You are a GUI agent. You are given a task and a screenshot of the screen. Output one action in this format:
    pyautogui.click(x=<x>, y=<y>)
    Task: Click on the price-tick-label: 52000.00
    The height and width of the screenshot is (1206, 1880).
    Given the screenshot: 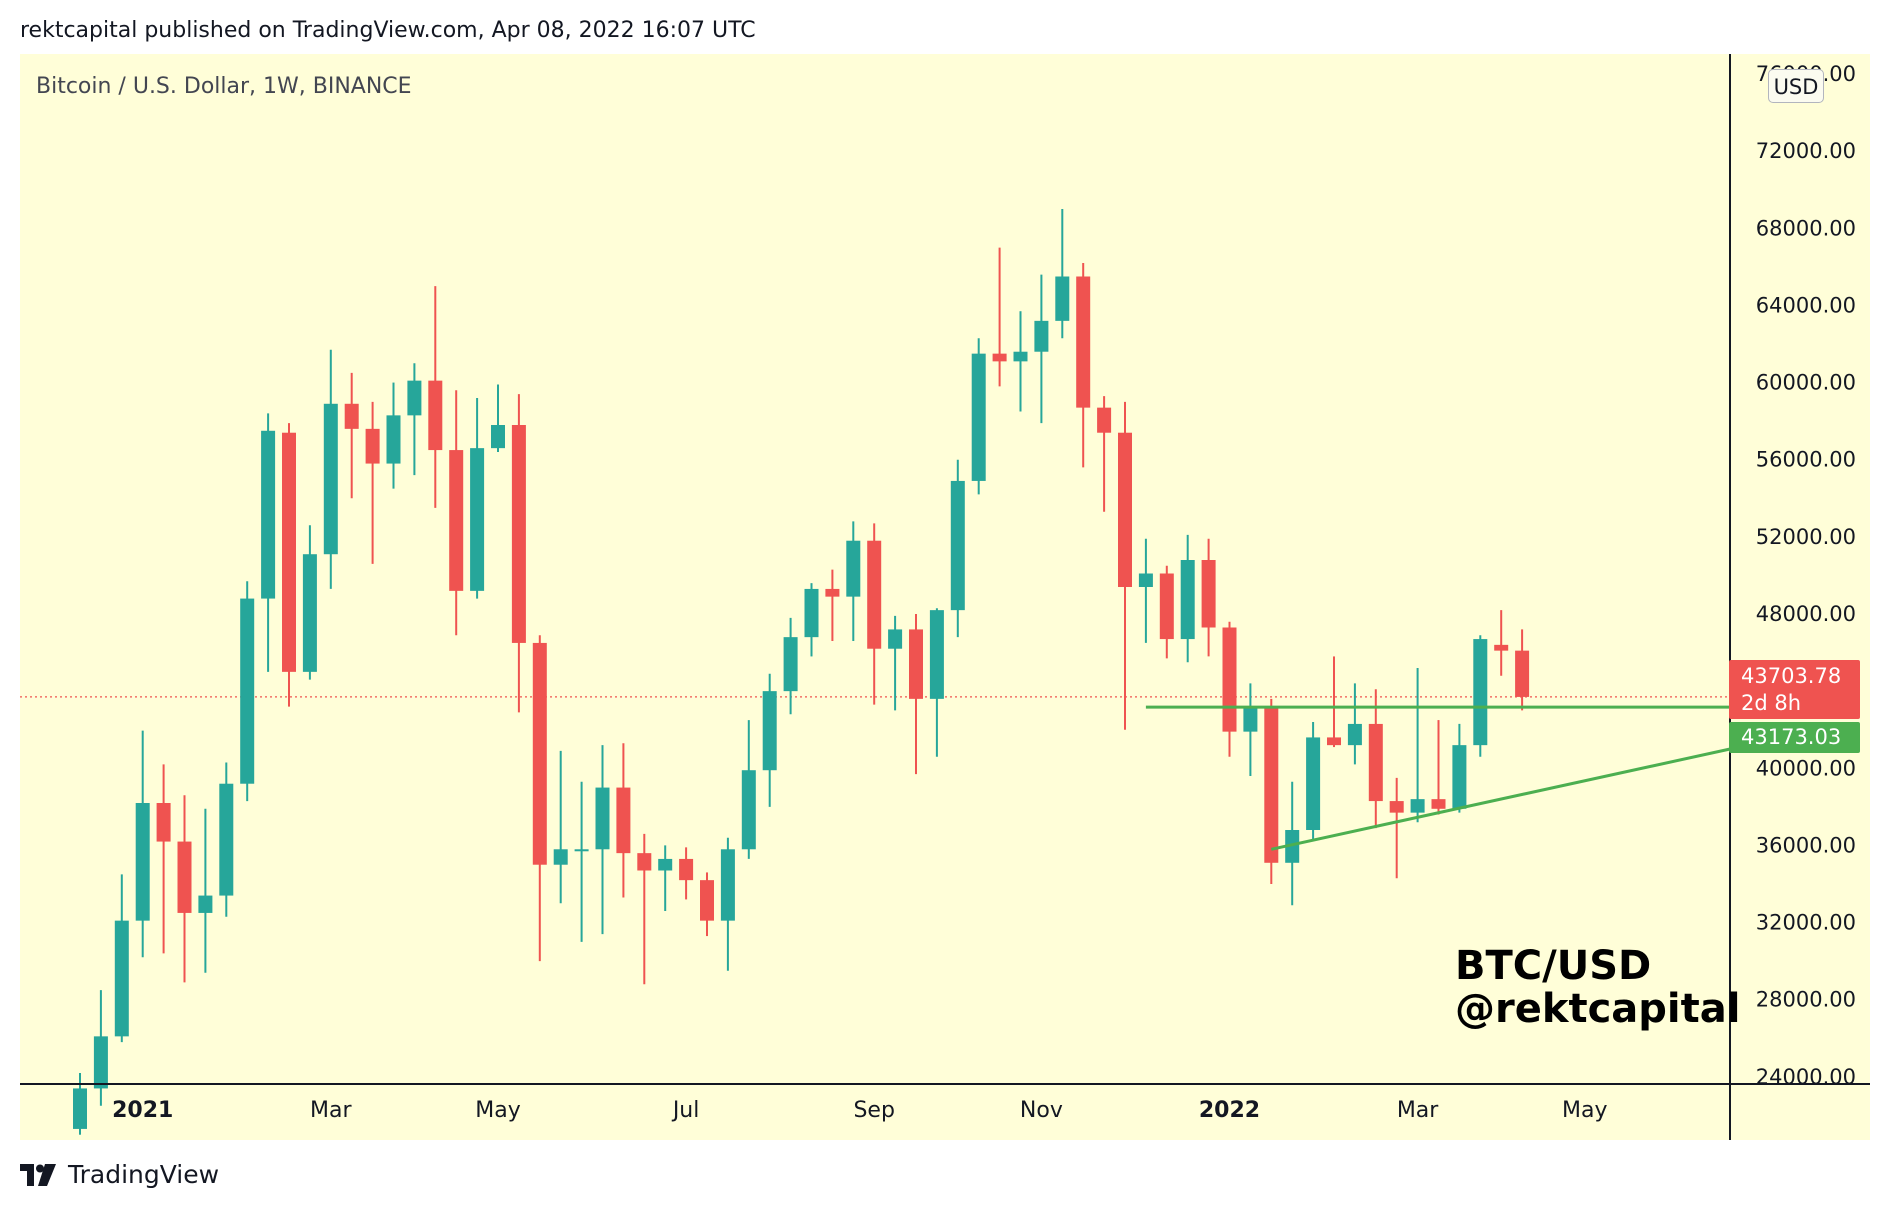 What is the action you would take?
    pyautogui.click(x=1806, y=537)
    